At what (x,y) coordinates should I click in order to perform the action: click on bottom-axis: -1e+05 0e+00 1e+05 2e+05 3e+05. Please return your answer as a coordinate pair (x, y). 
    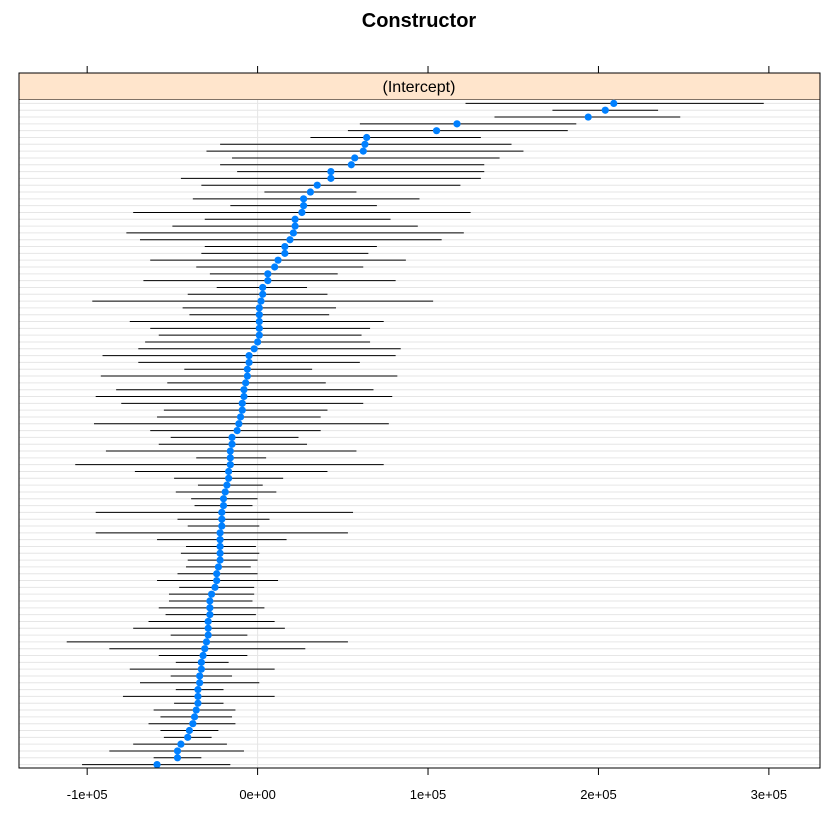
    Looking at the image, I should click on (427, 785).